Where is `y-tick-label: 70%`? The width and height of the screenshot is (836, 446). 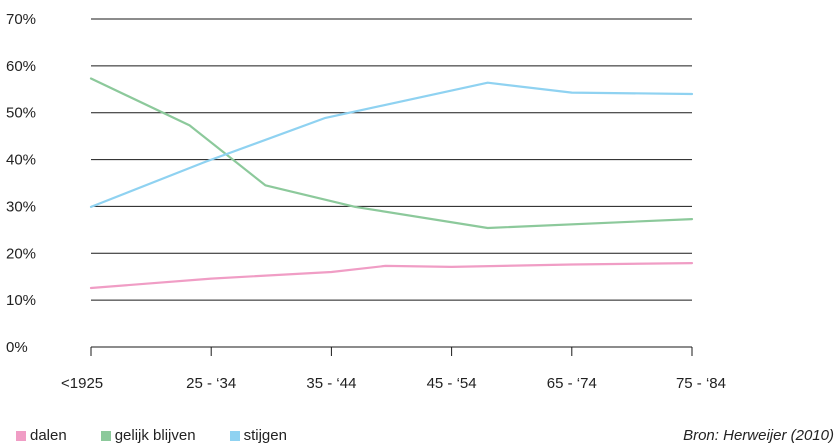
y-tick-label: 70% is located at coordinates (21, 19).